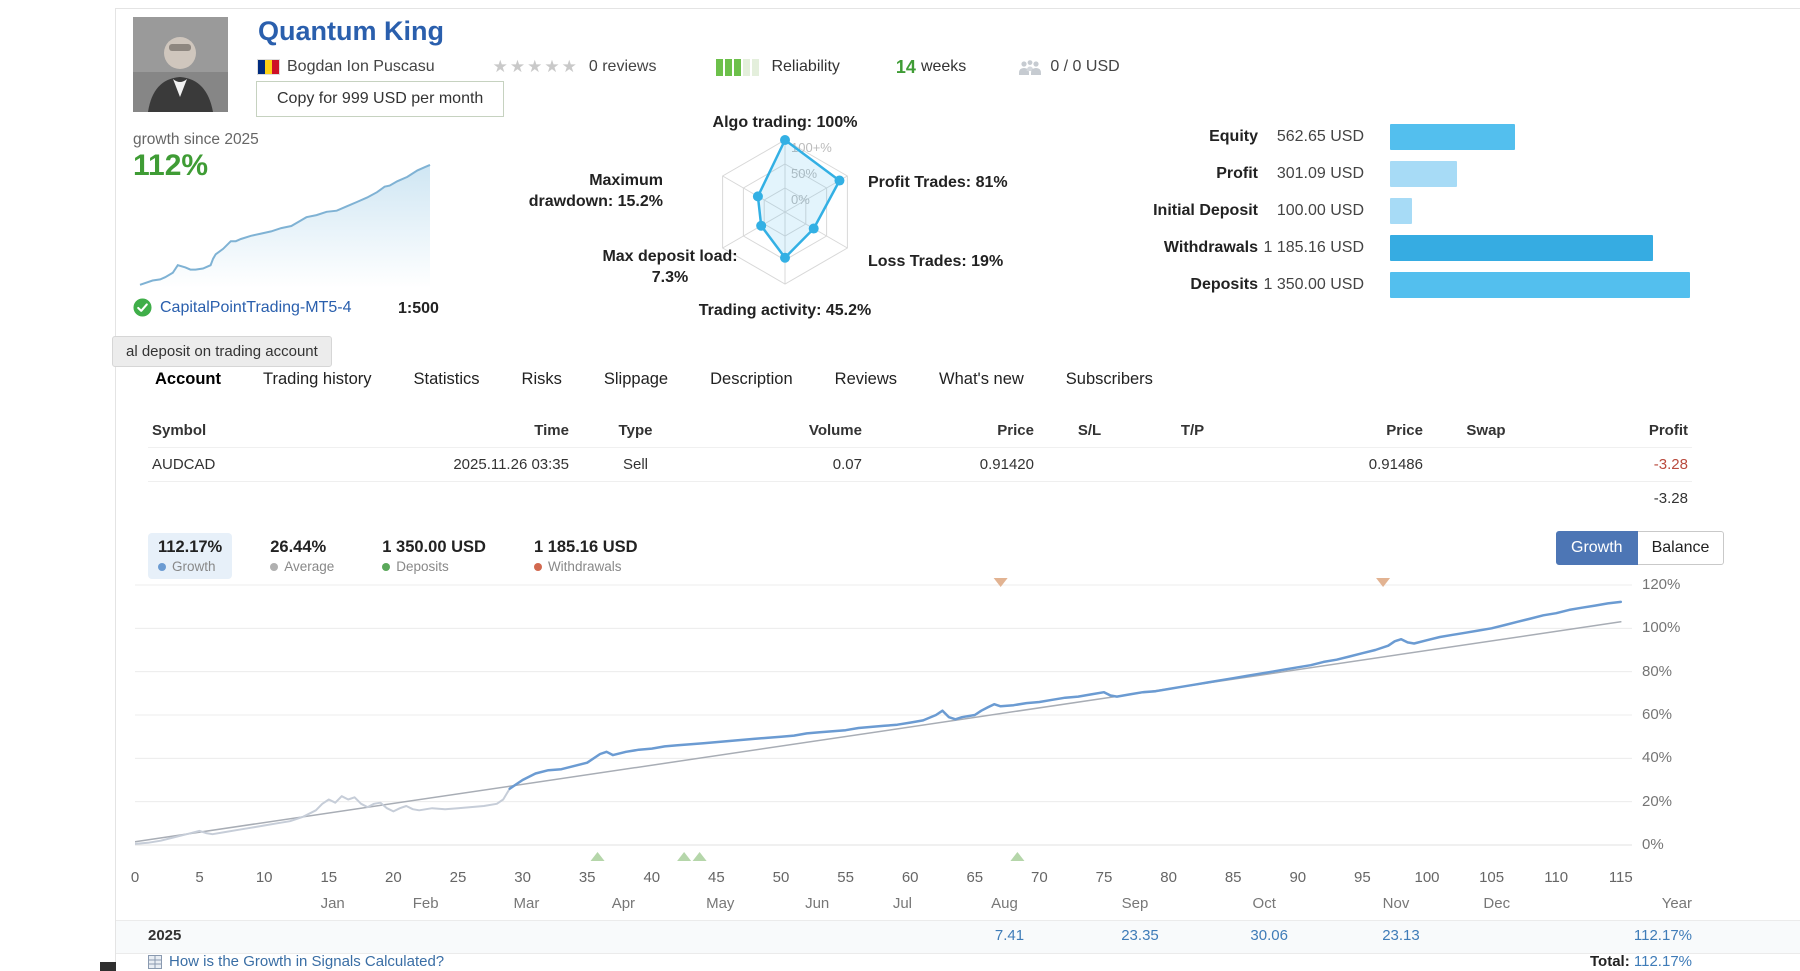  I want to click on growth-button: Growth, so click(1597, 548).